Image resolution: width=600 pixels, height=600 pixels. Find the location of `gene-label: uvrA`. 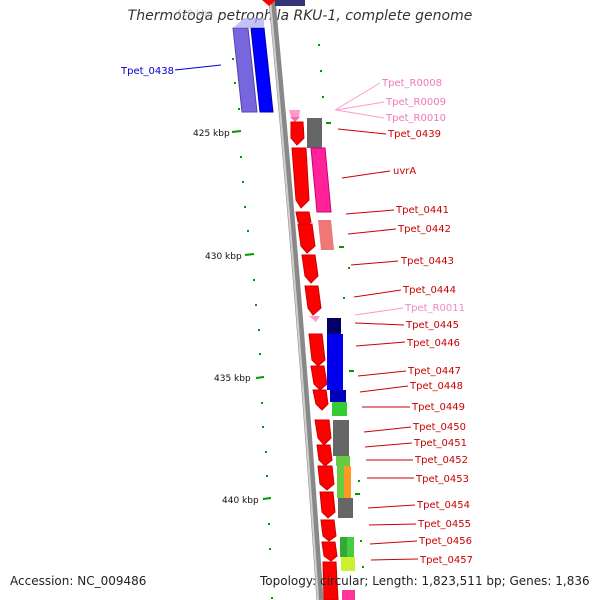

gene-label: uvrA is located at coordinates (404, 171).